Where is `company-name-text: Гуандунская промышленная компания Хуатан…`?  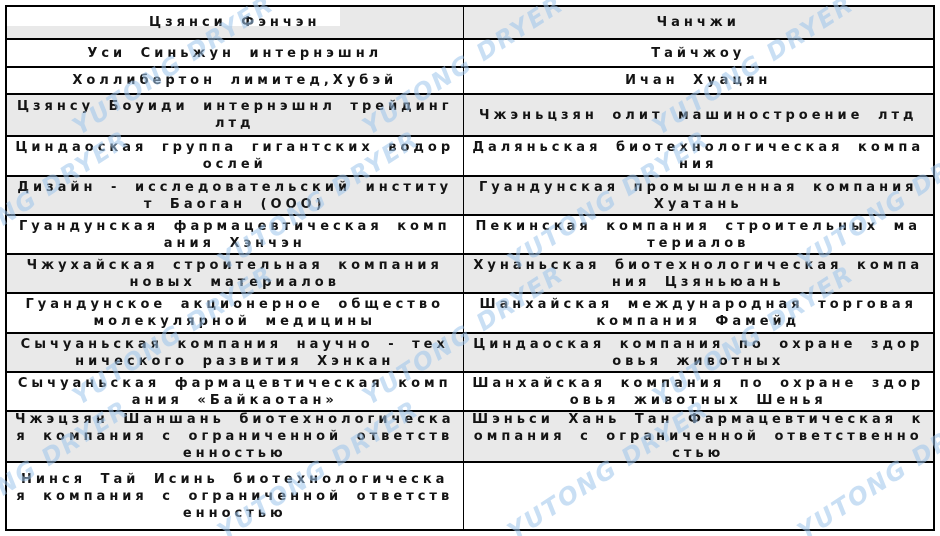
company-name-text: Гуандунская промышленная компания Хуатан… is located at coordinates (698, 195).